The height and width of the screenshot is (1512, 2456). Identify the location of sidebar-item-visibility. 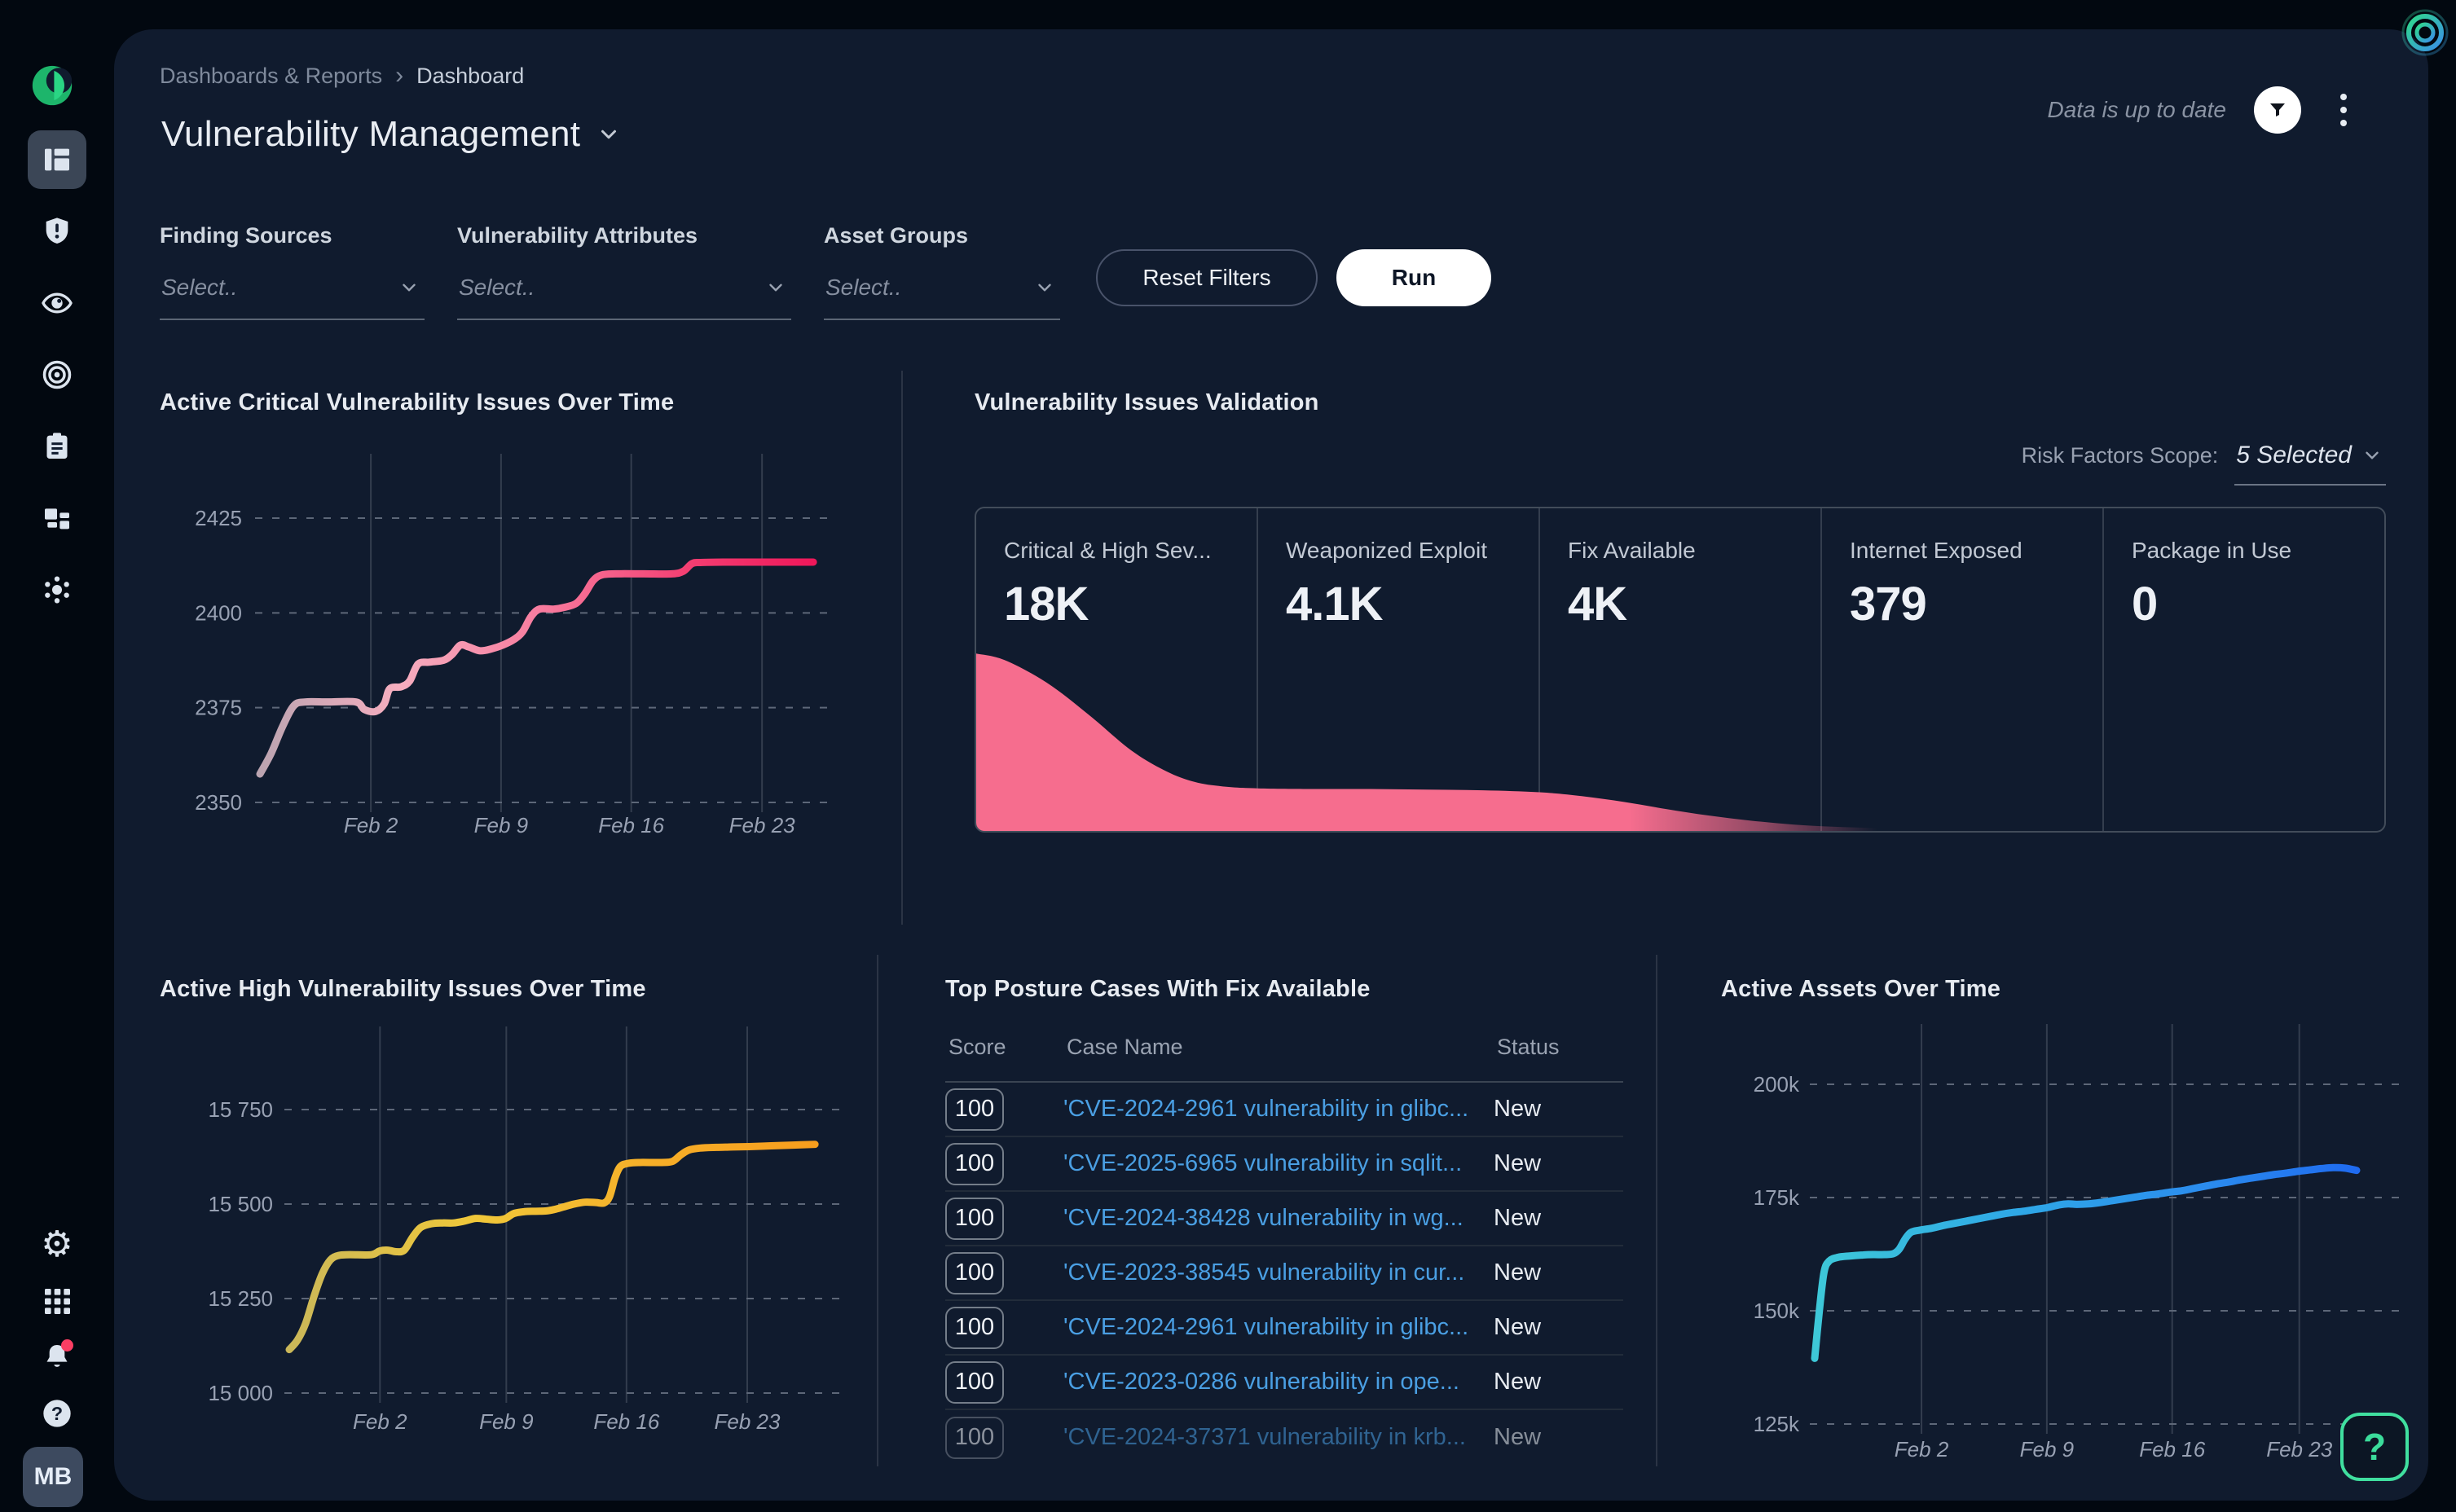
(57, 303).